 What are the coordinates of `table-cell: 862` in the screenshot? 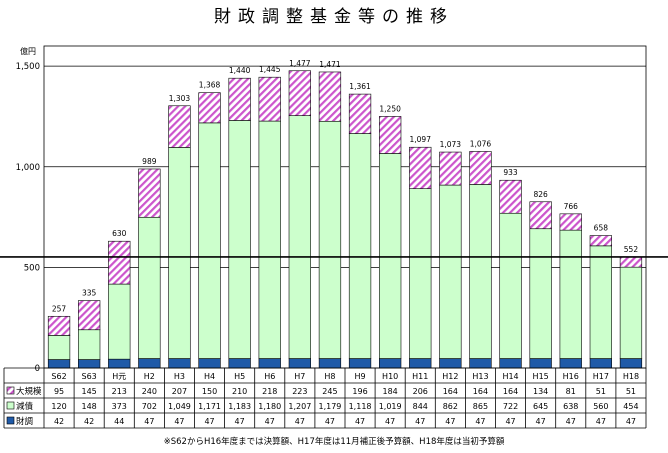 It's located at (450, 406).